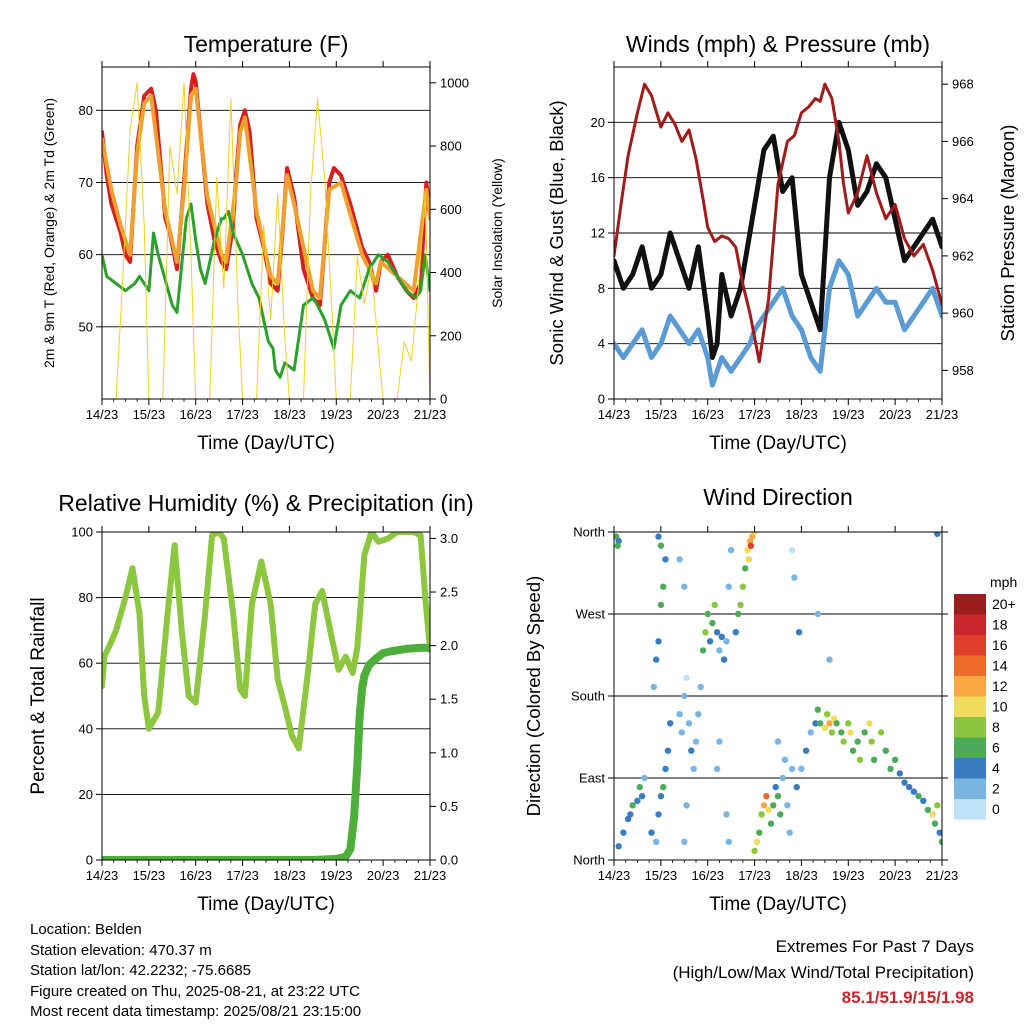 This screenshot has height=1024, width=1024. I want to click on colorbar-label: 6, so click(996, 748).